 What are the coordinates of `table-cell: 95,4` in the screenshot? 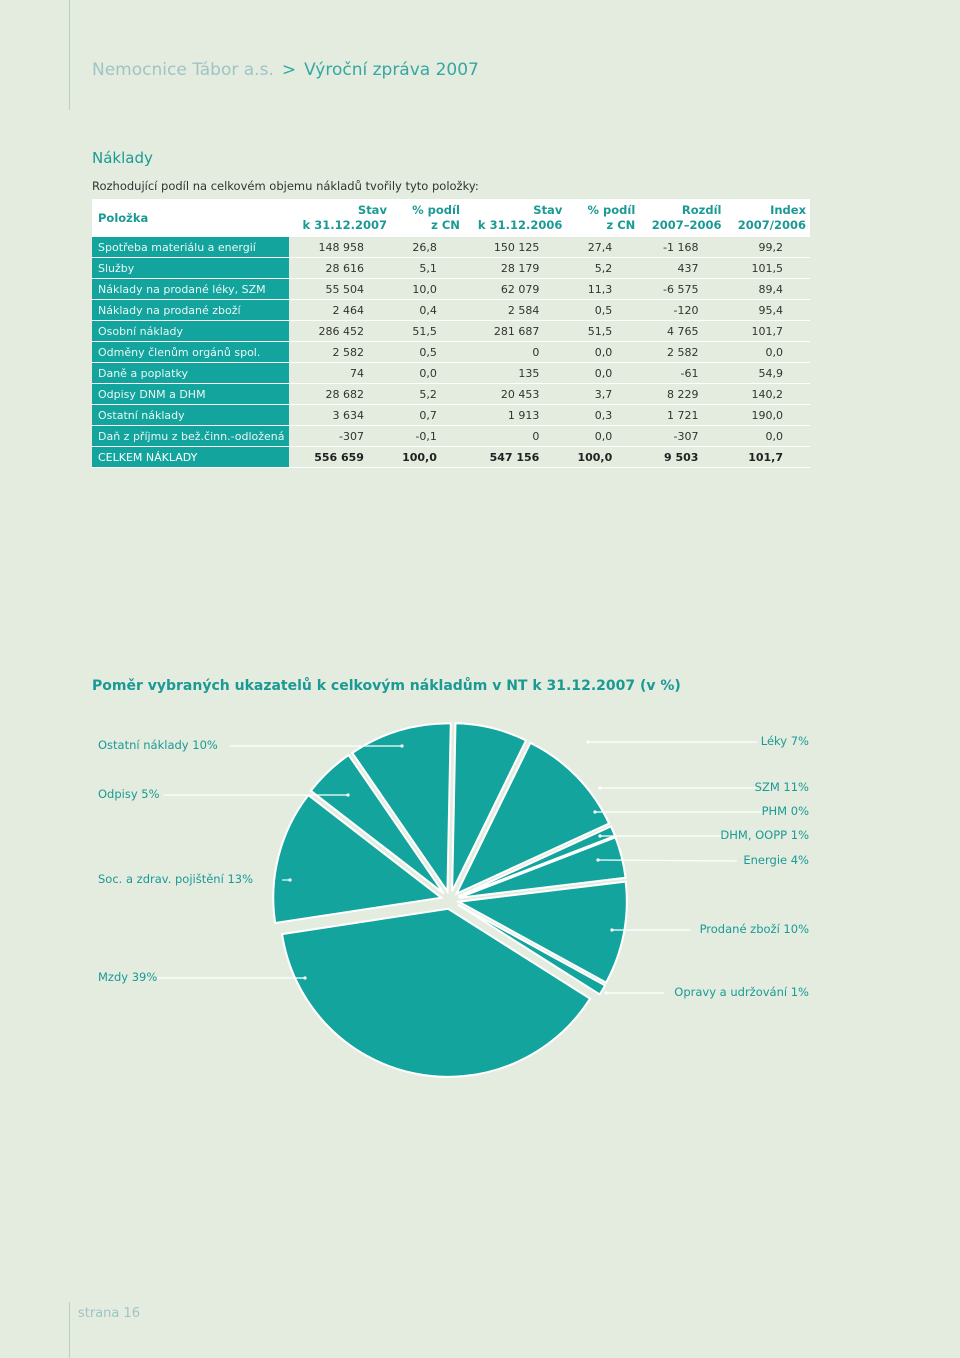 It's located at (767, 310).